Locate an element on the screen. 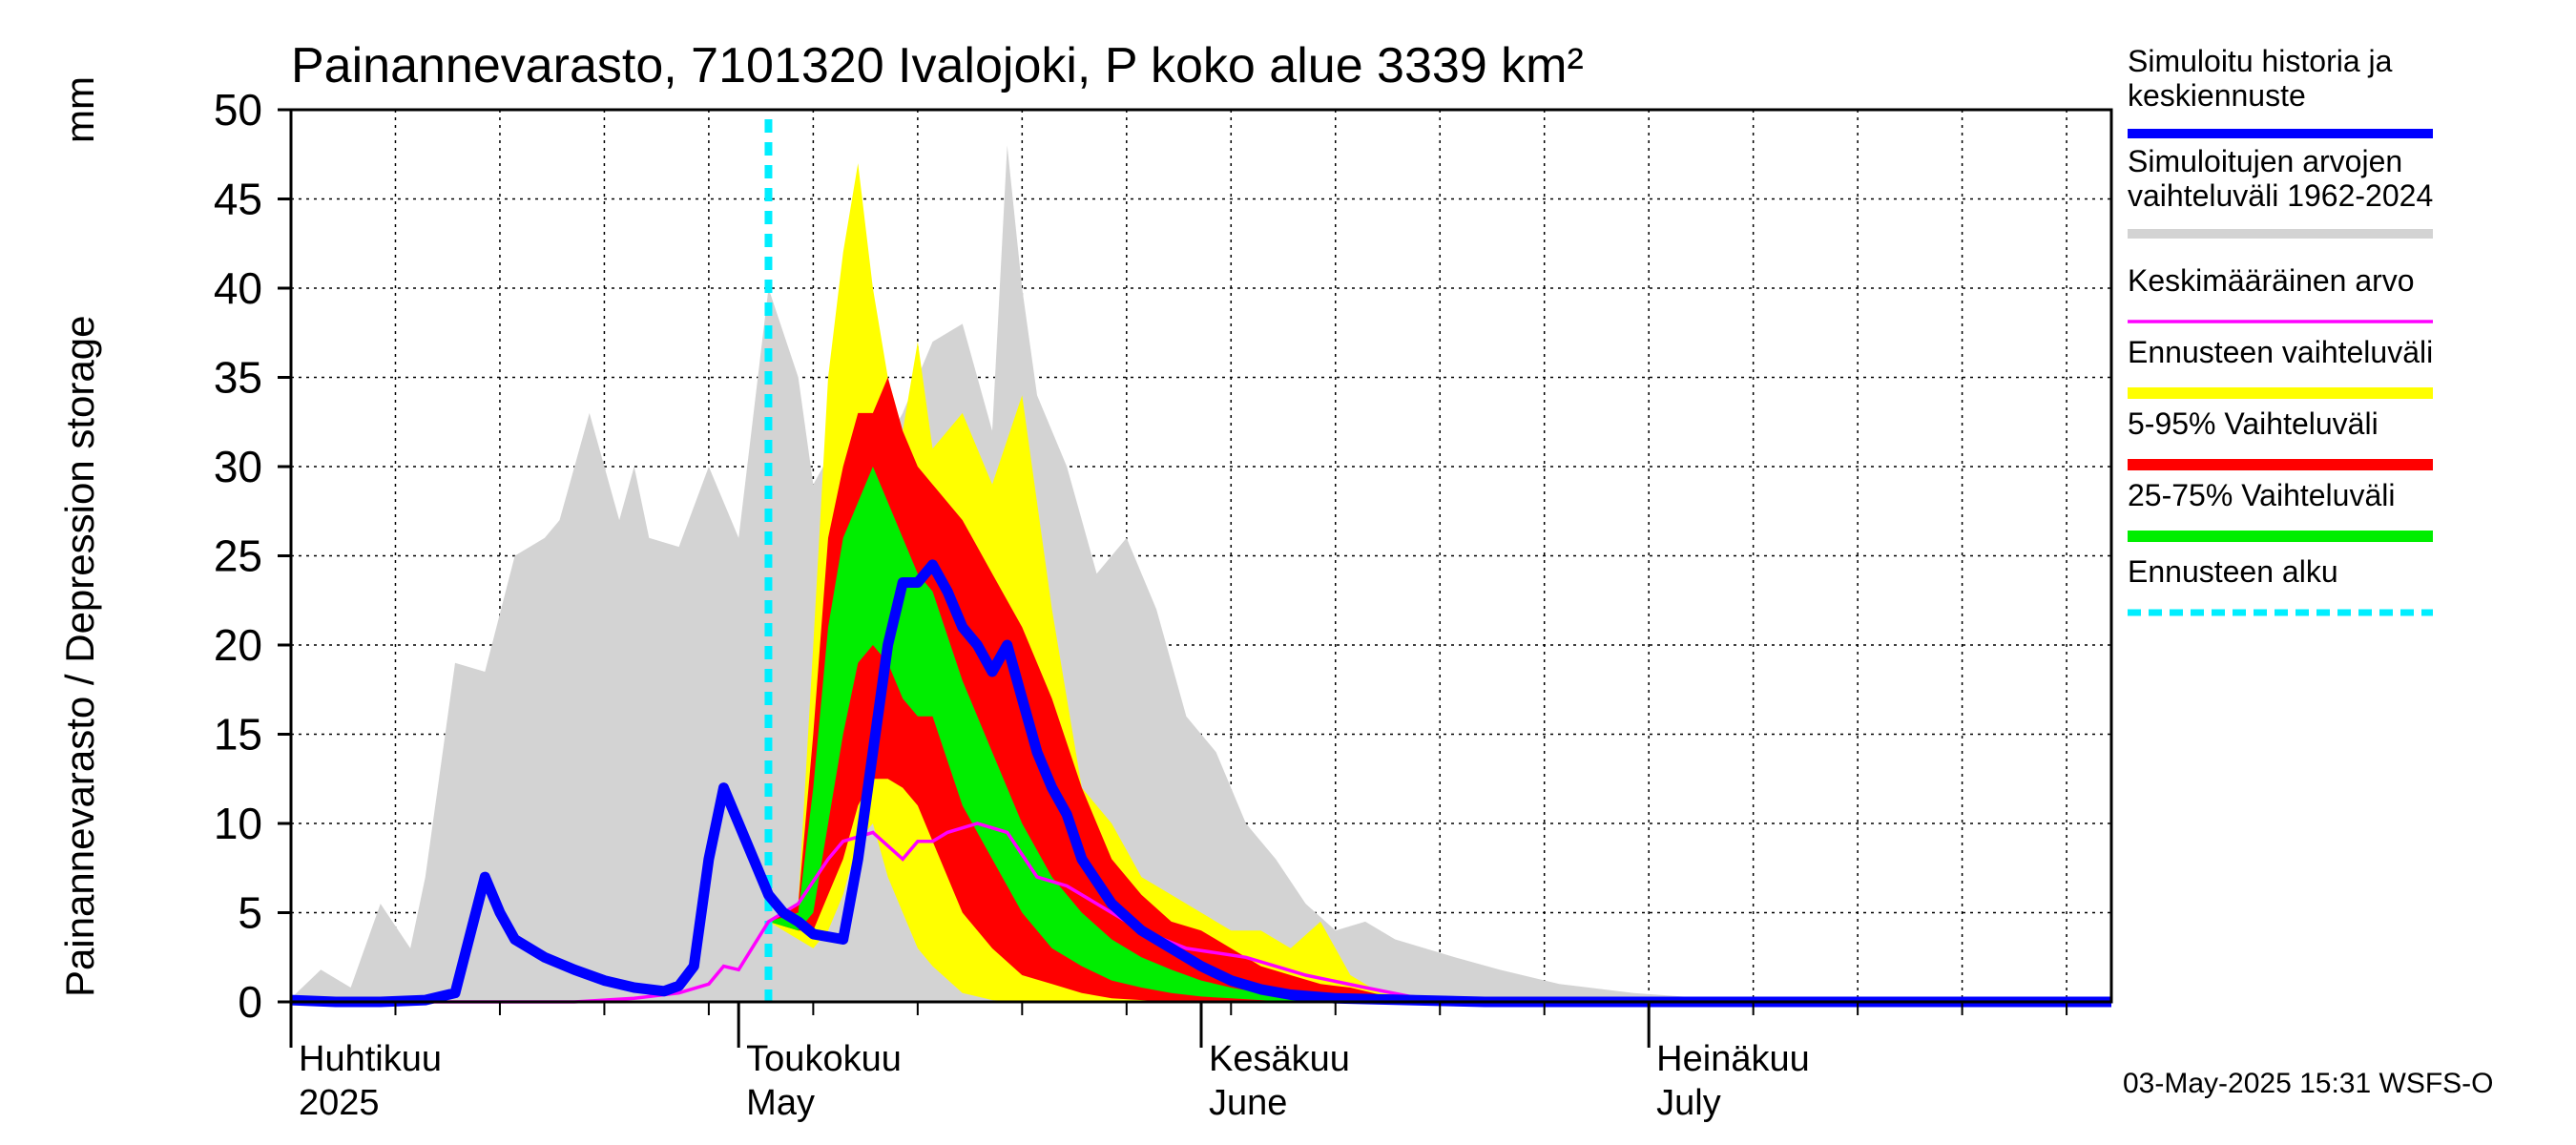 This screenshot has width=2576, height=1145. legend-label: Simuloitu historia ja is located at coordinates (2260, 61).